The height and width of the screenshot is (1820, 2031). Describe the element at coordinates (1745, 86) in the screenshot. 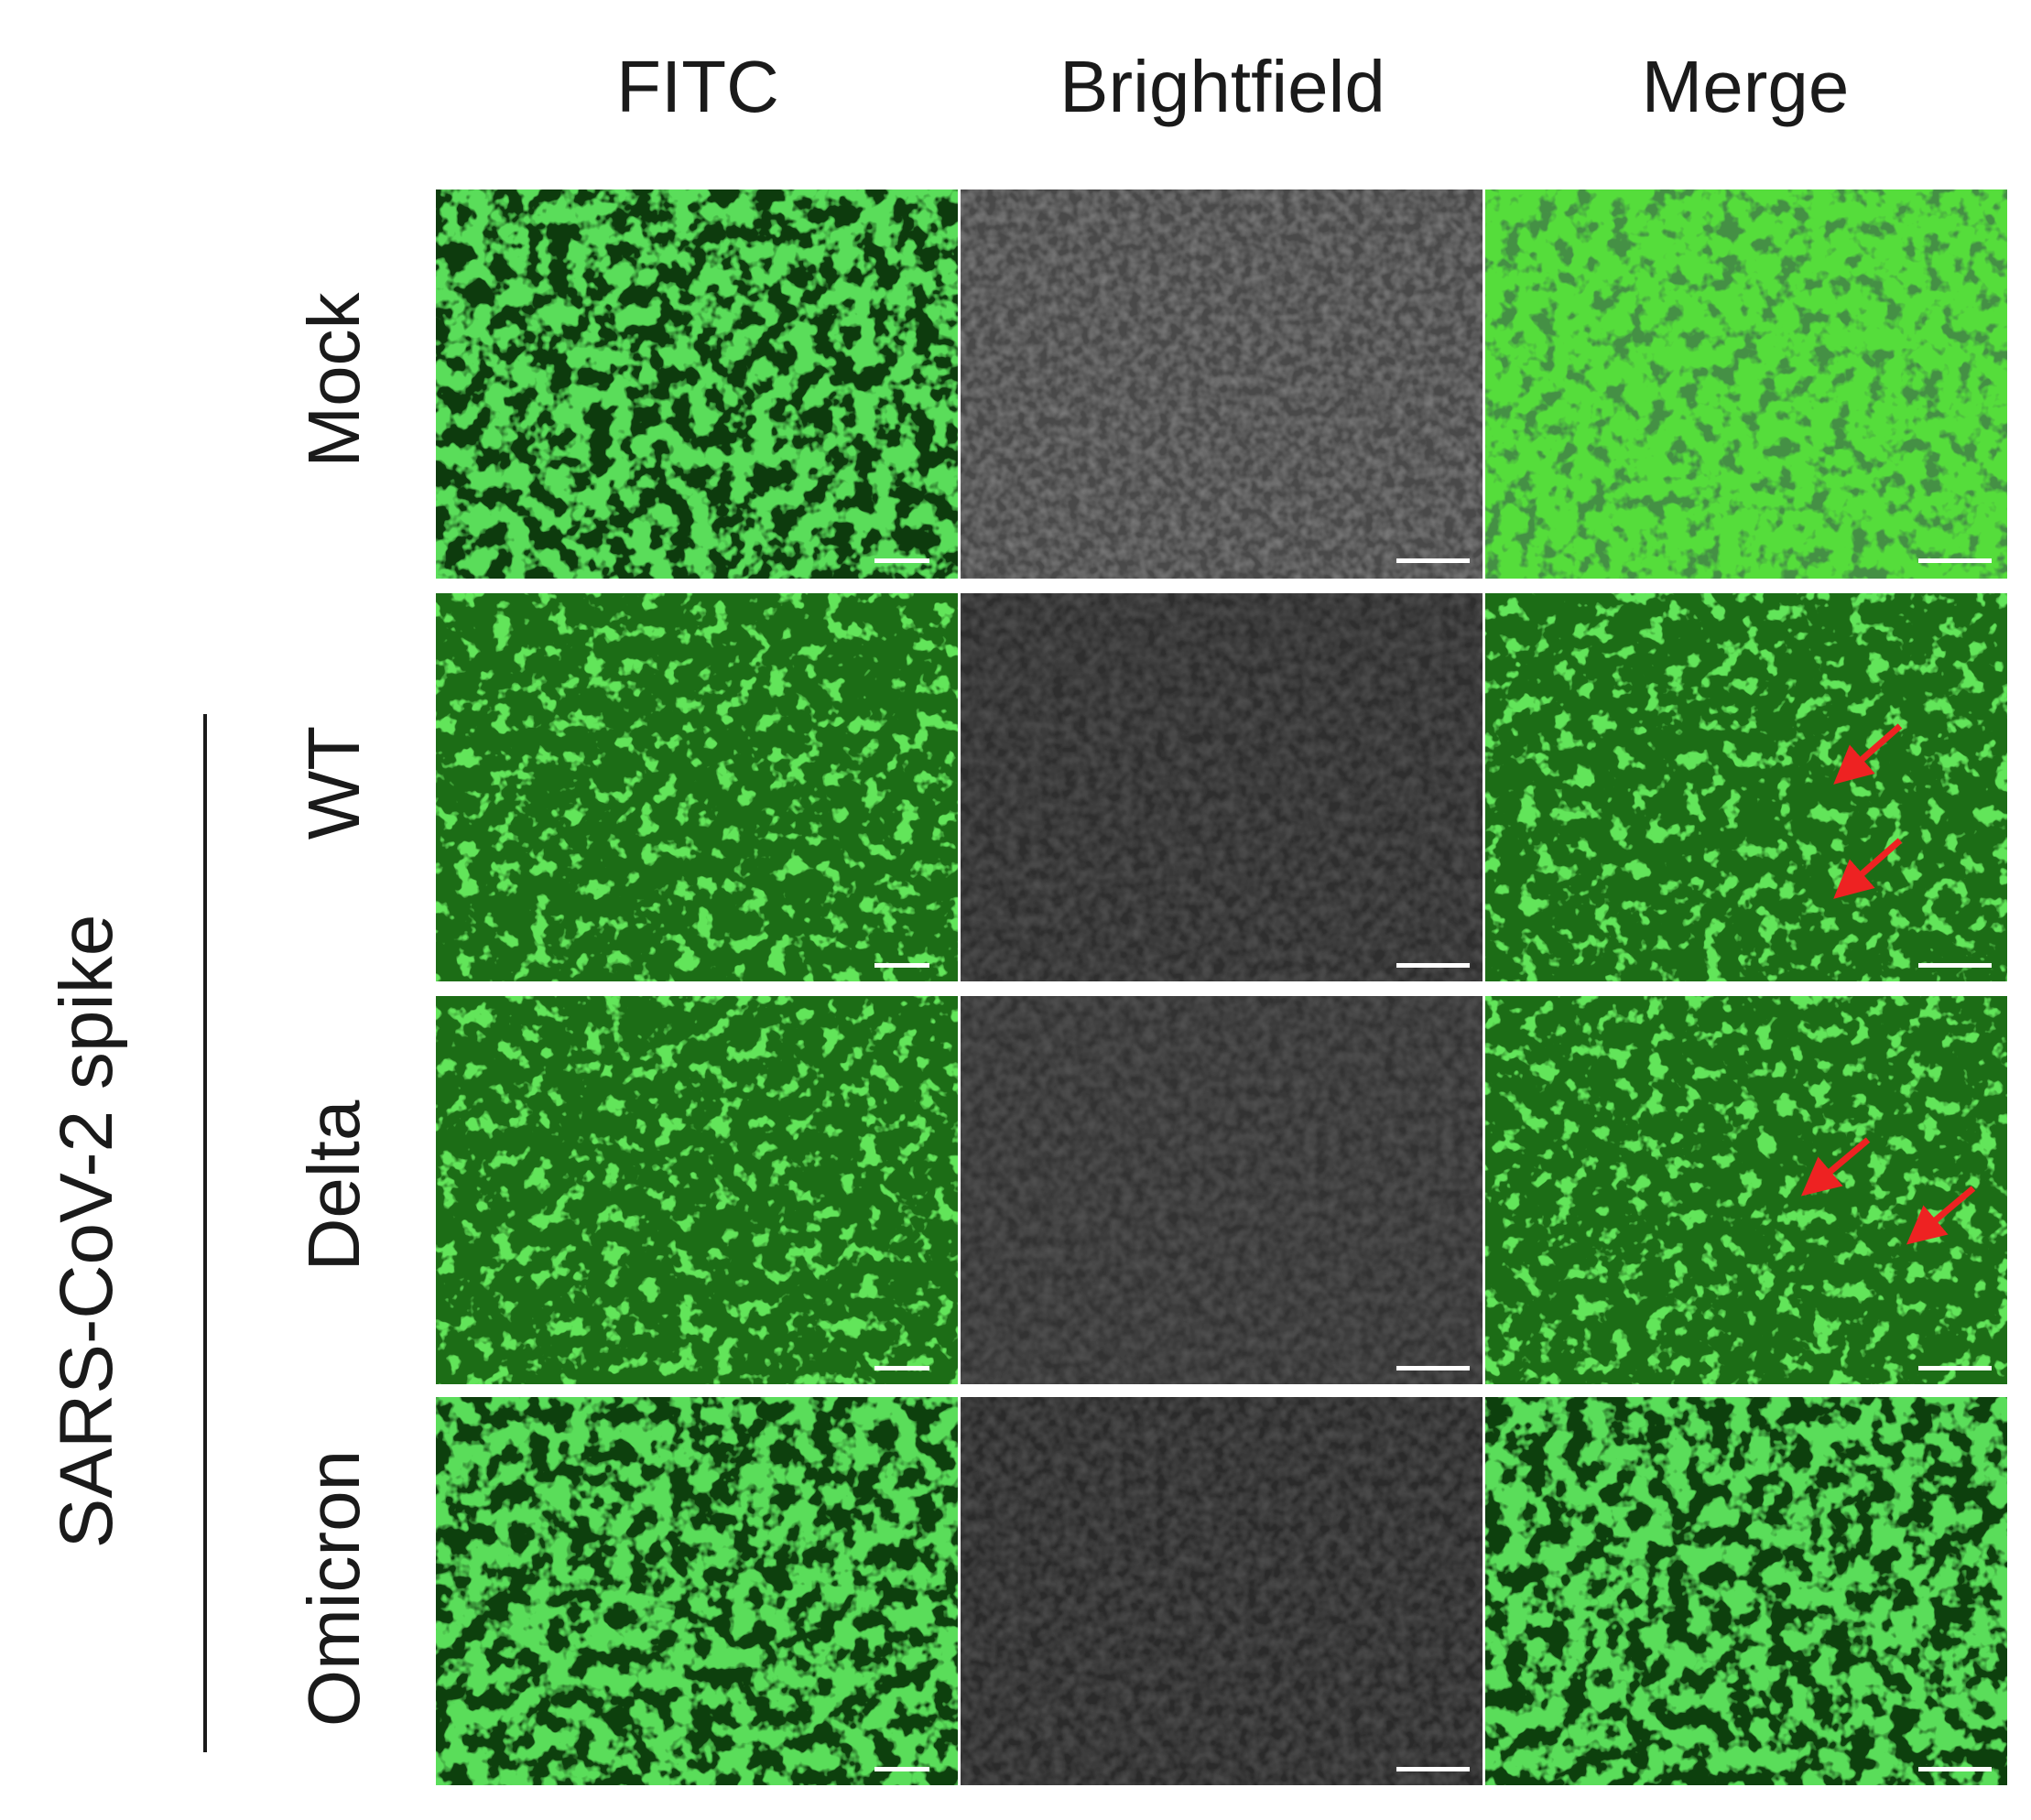

I see `col-label-merge: Merge` at that location.